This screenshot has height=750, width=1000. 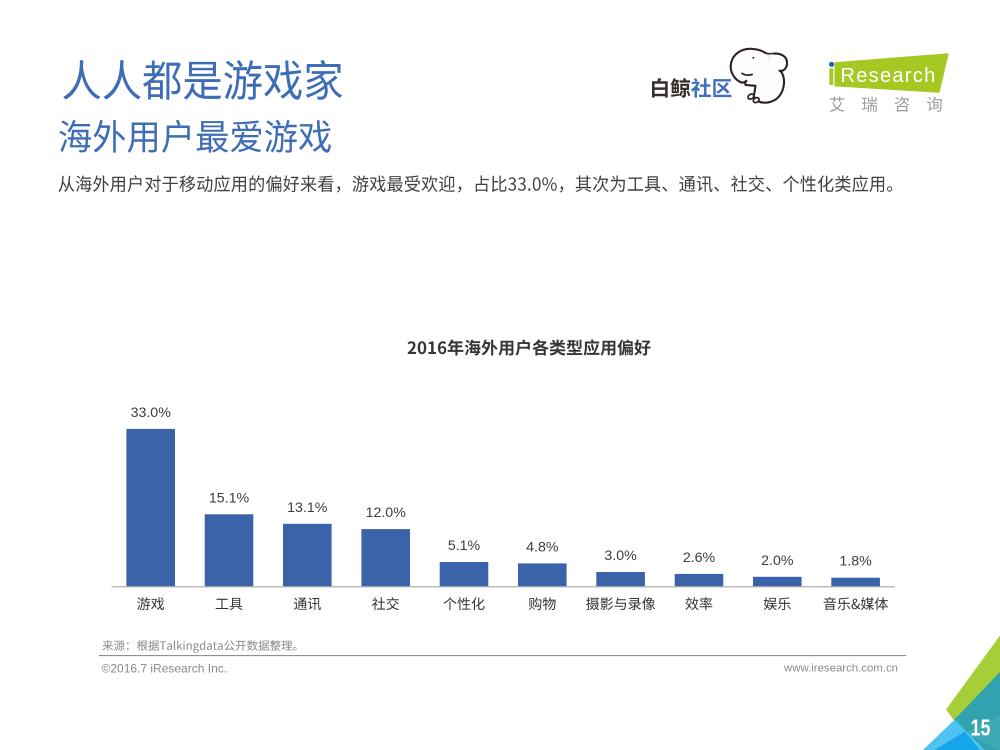 What do you see at coordinates (840, 669) in the screenshot?
I see `svg-text: www.iresearch.com.cn` at bounding box center [840, 669].